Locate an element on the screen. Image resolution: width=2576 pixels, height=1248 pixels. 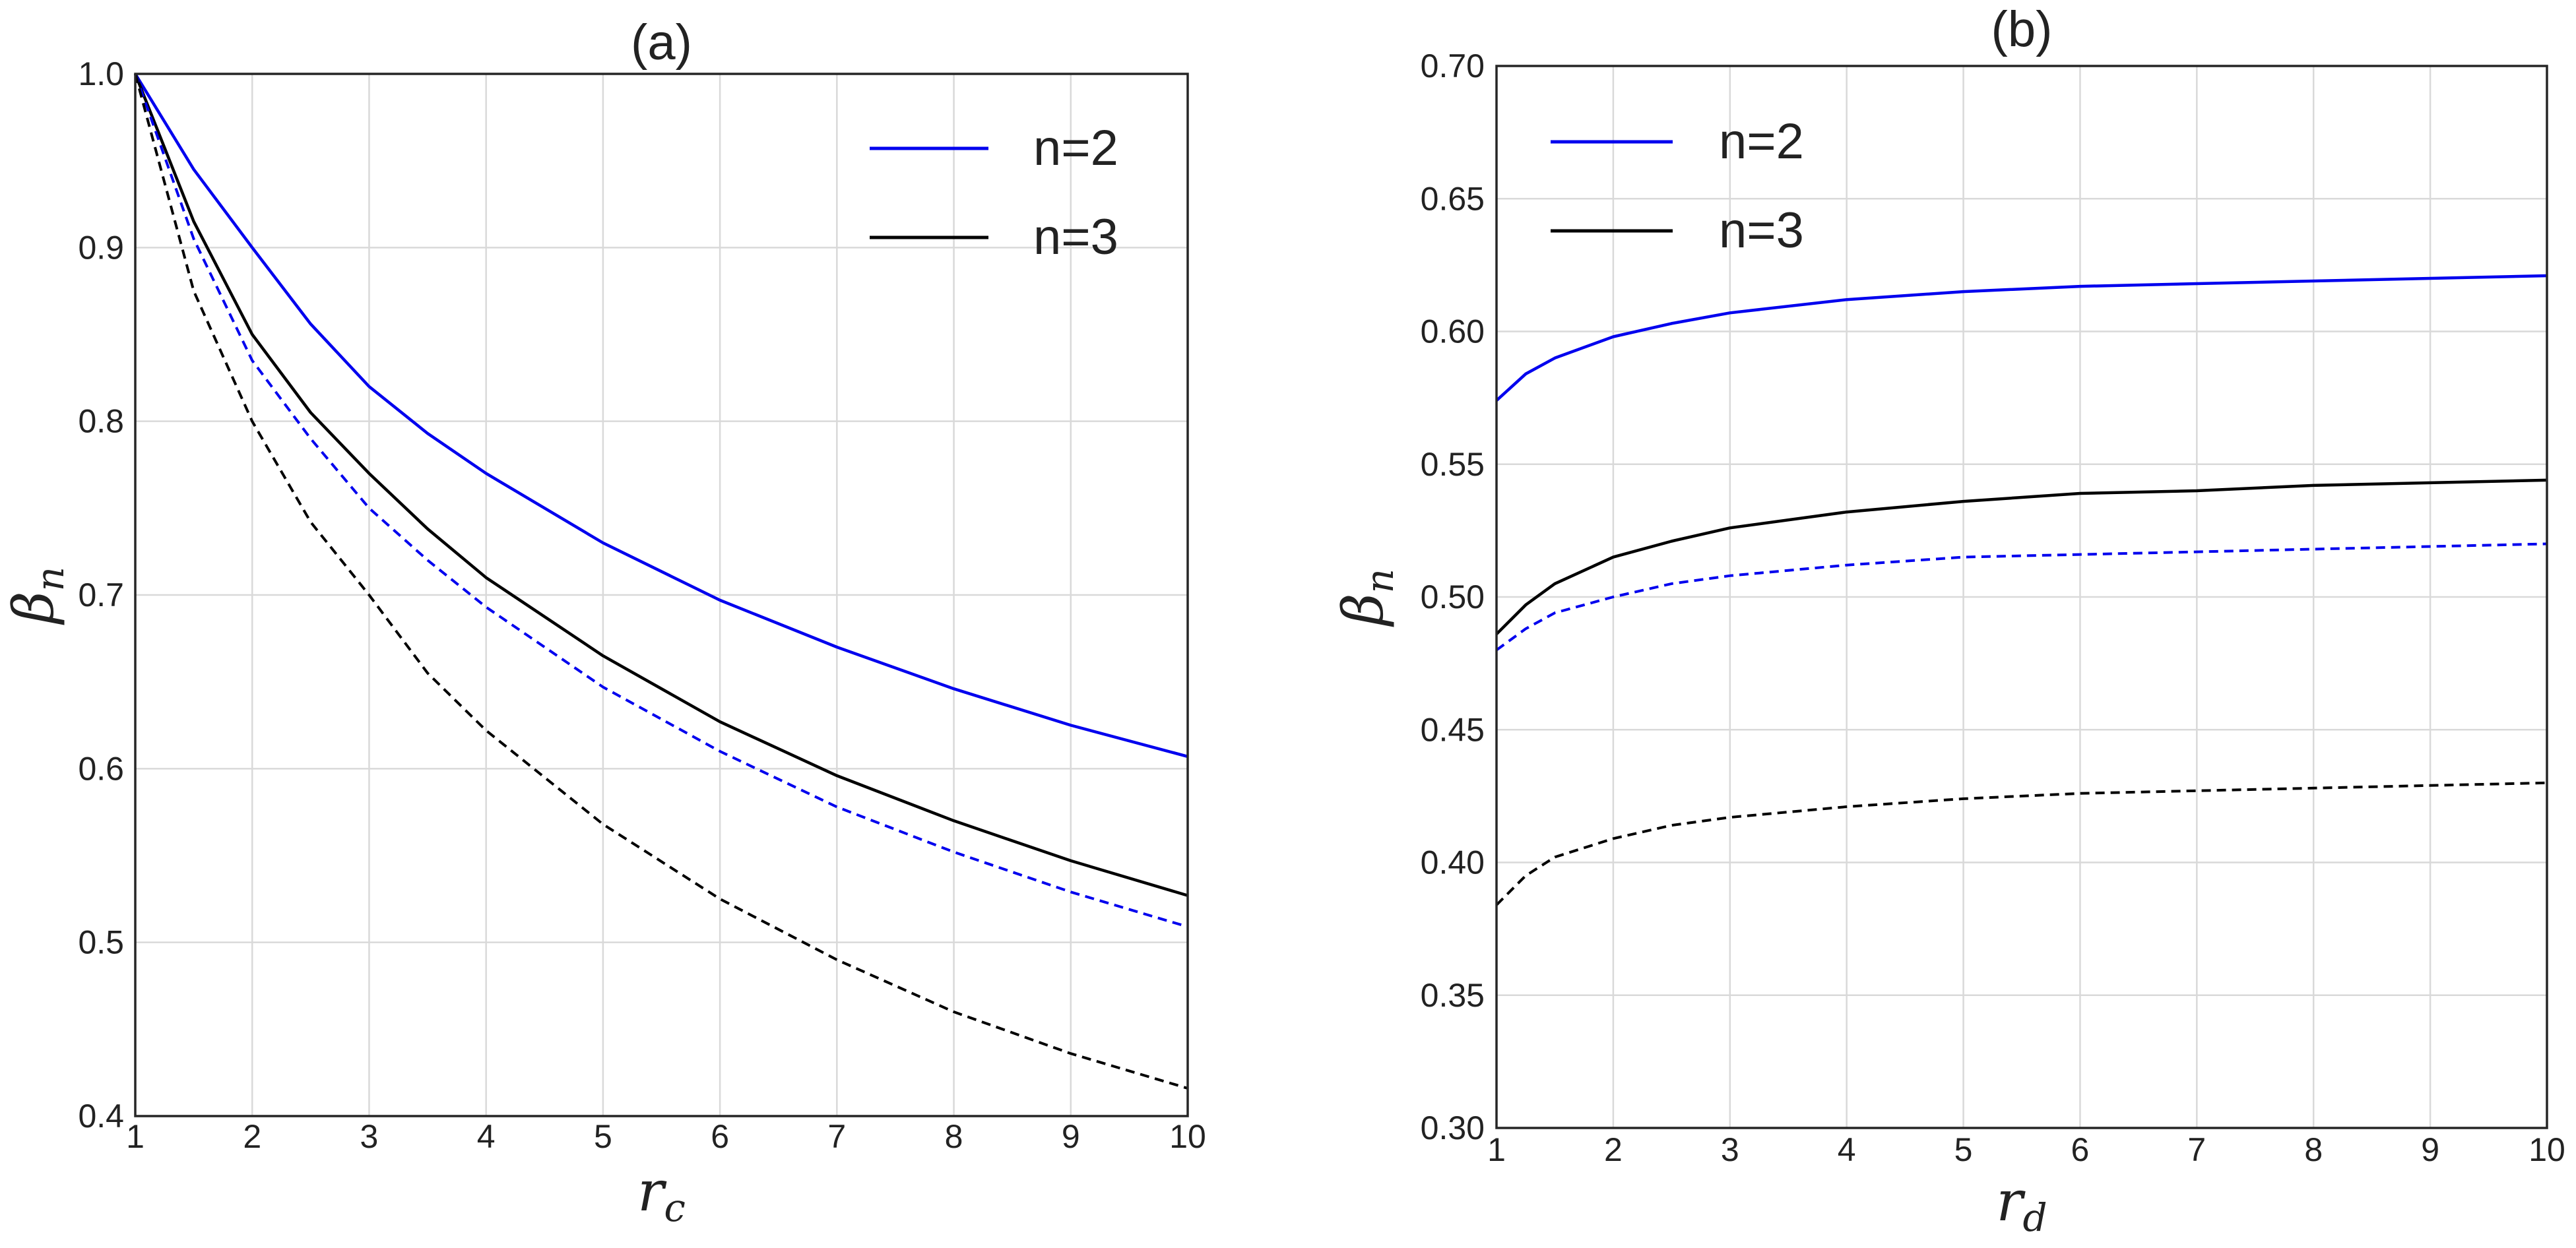
y-tick-label: 0.70 is located at coordinates (1453, 65).